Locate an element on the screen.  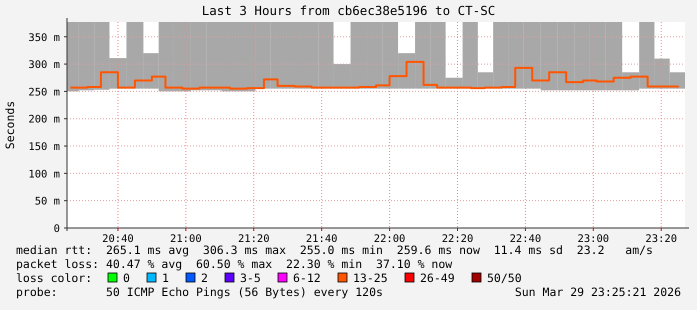
legend-label: 6-12 is located at coordinates (307, 278).